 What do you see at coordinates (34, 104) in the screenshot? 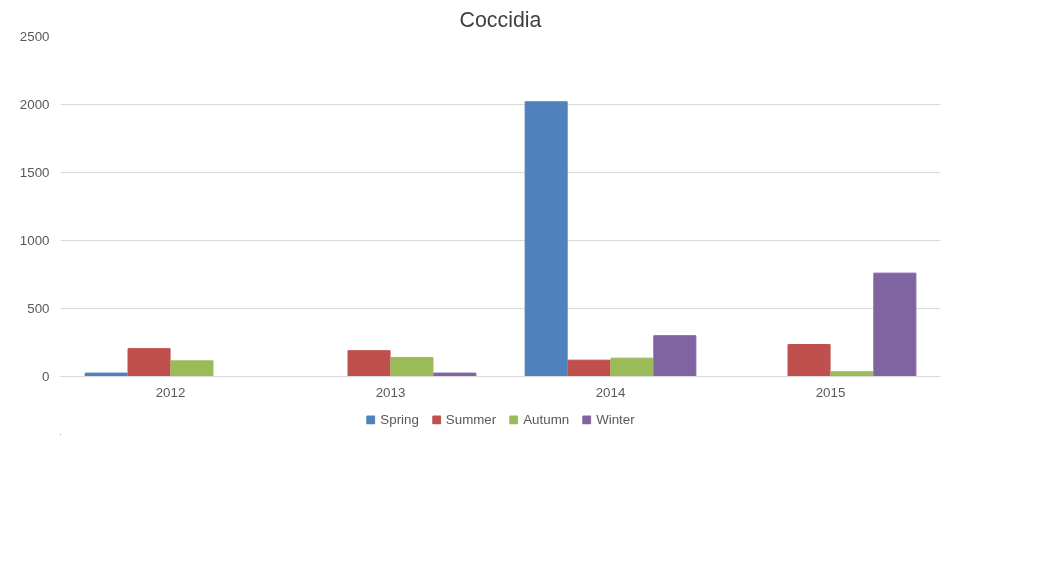
I see `y-tick-label: 2000` at bounding box center [34, 104].